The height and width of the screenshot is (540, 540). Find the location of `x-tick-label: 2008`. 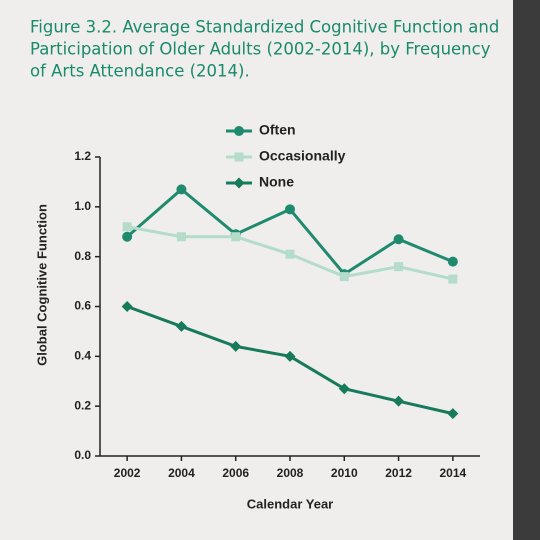

x-tick-label: 2008 is located at coordinates (290, 473).